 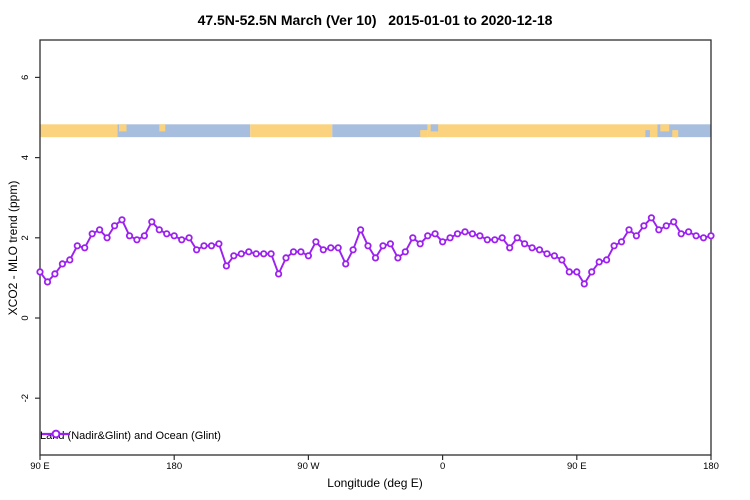 I want to click on y-tick-label: 0, so click(x=25, y=317).